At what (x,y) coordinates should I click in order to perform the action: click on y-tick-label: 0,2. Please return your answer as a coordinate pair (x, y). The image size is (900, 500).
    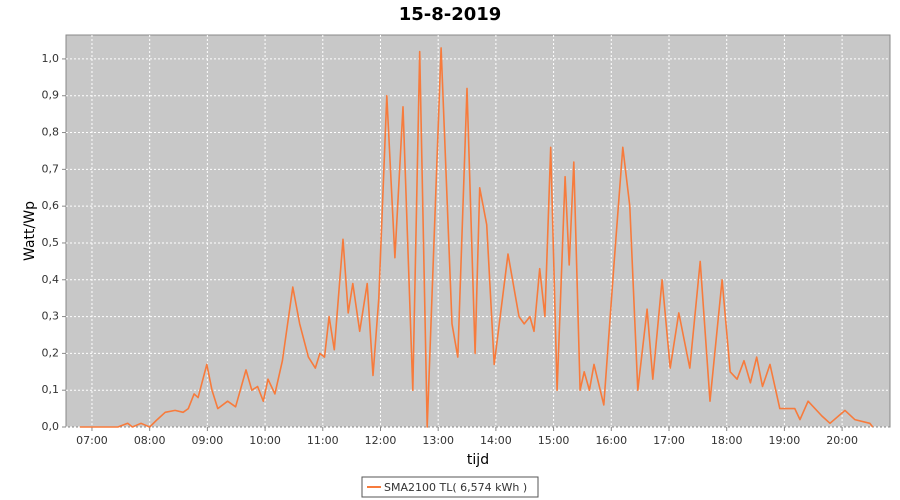
    Looking at the image, I should click on (51, 352).